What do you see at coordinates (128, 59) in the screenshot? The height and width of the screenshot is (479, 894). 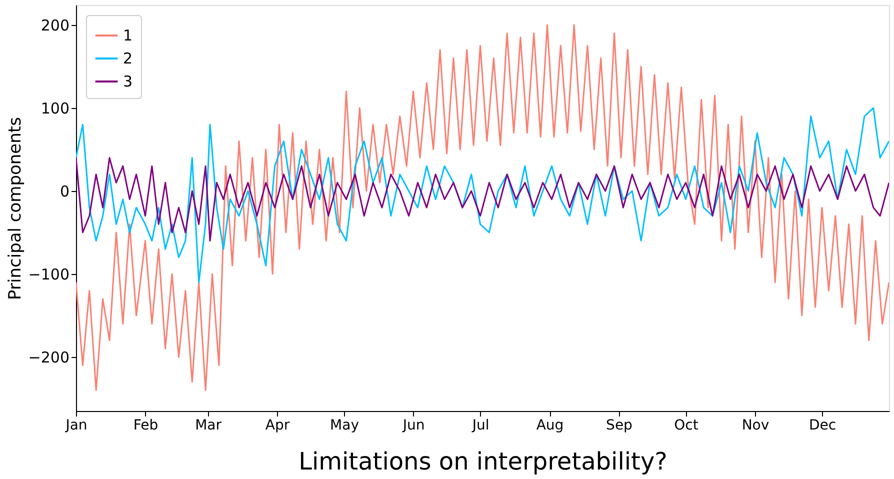 I see `legend-label: 2` at bounding box center [128, 59].